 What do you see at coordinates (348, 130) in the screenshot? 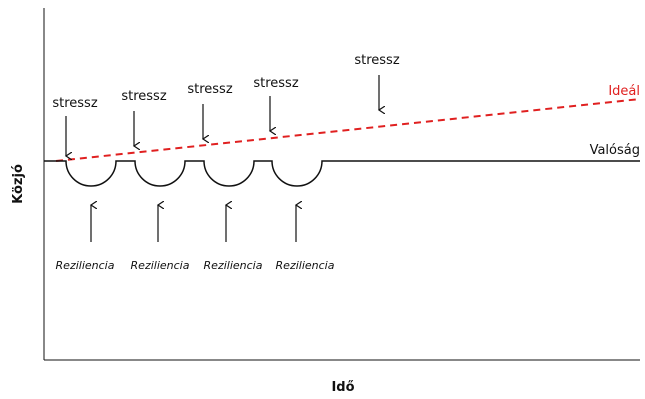
I see `ideal-line` at bounding box center [348, 130].